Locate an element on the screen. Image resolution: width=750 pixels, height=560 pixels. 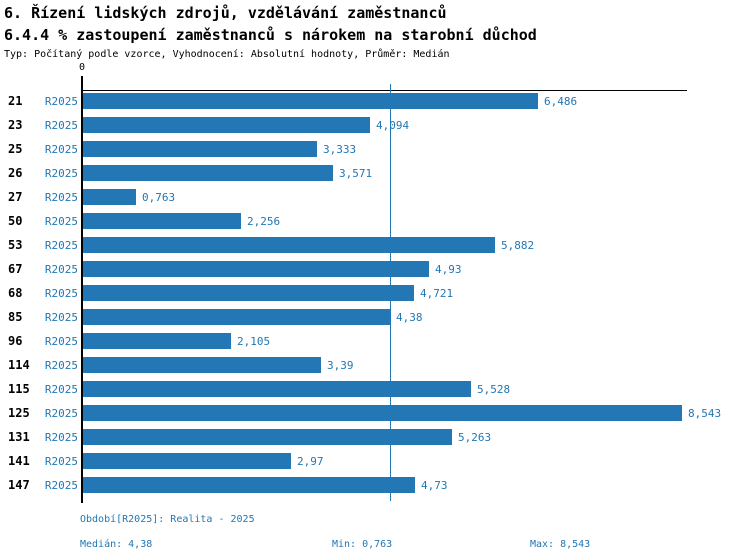
row-category-label: 53 is located at coordinates (15, 245).